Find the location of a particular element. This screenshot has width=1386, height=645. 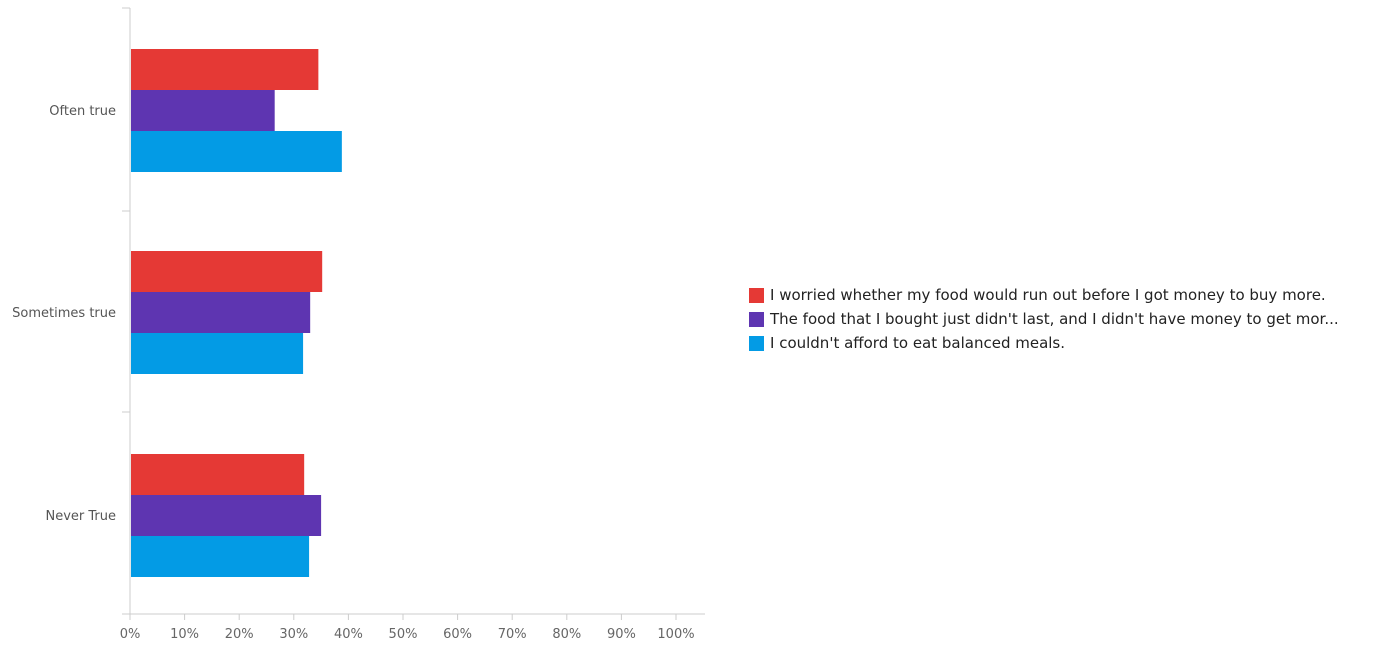

legend-item: I couldn't afford to eat balanced meals. is located at coordinates (1044, 343).